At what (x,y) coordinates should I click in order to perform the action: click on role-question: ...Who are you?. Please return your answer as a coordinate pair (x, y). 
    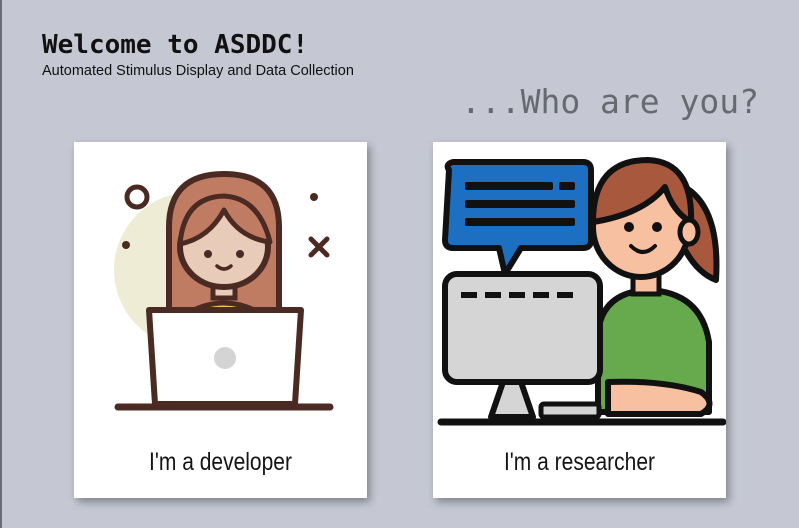
    Looking at the image, I should click on (609, 101).